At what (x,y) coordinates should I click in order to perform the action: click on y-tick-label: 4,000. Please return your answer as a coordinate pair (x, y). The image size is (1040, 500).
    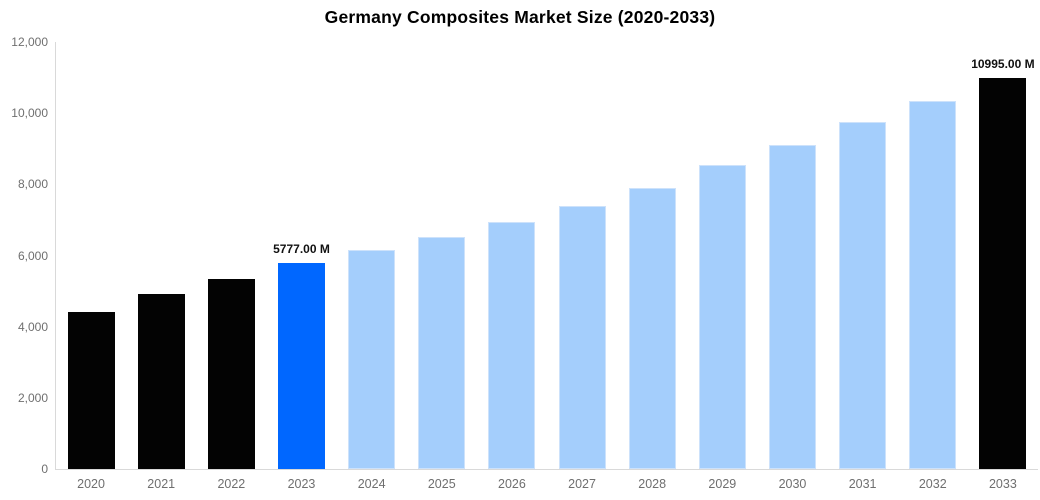
    Looking at the image, I should click on (32, 326).